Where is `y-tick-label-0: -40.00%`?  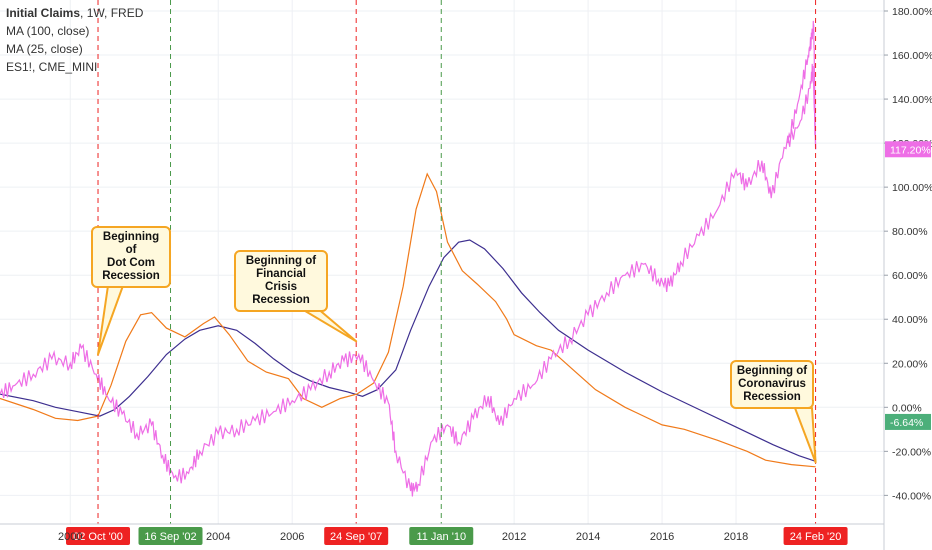 y-tick-label-0: -40.00% is located at coordinates (911, 496).